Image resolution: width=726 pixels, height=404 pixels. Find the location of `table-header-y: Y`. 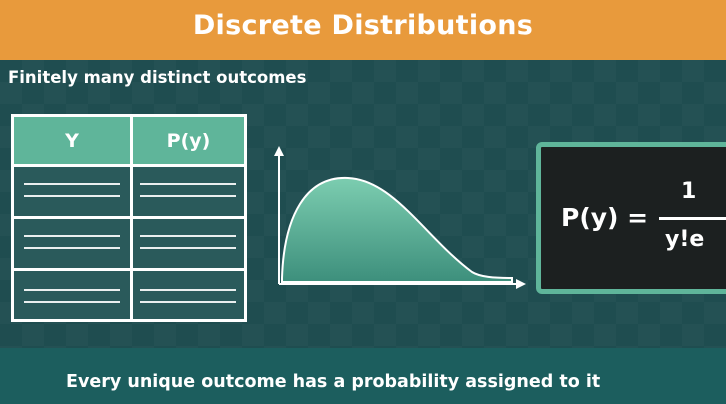

table-header-y: Y is located at coordinates (72, 140).